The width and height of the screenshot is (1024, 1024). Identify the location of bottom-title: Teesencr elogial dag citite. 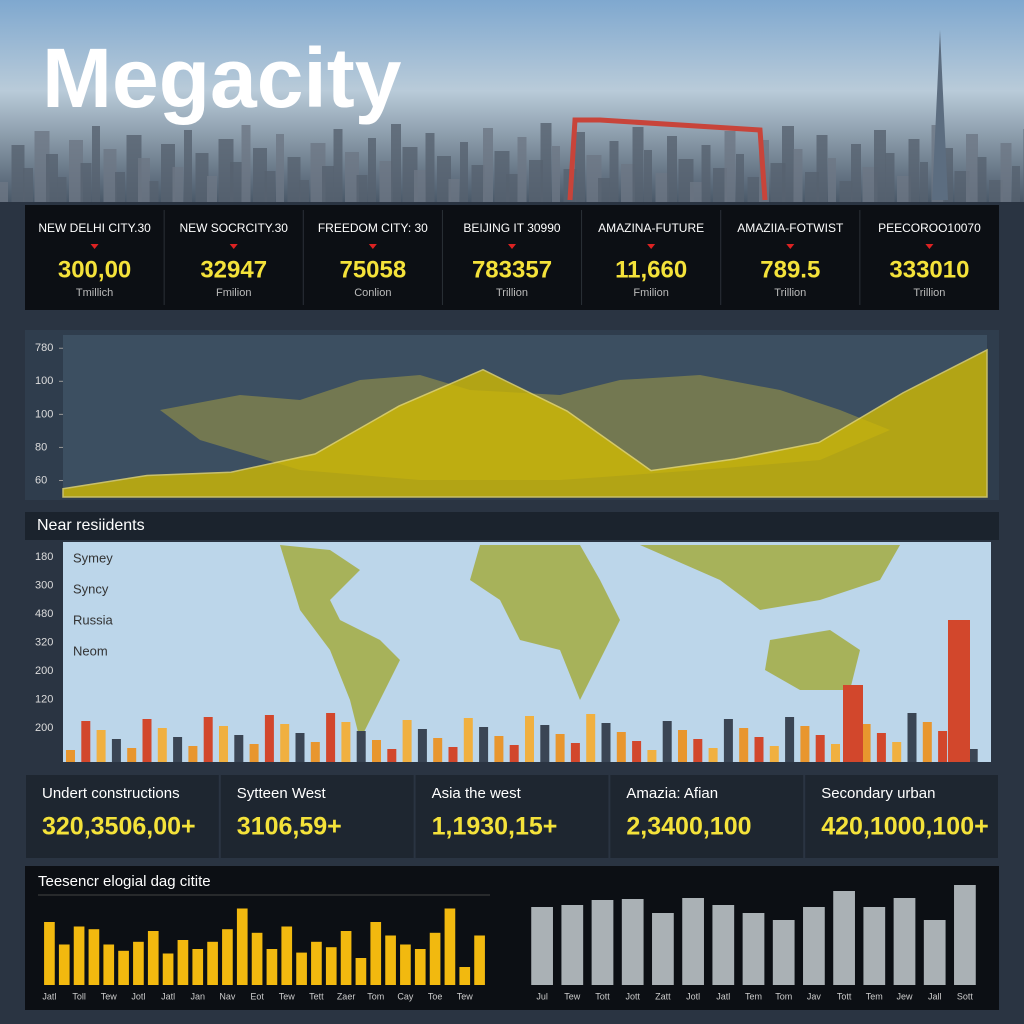
(124, 881).